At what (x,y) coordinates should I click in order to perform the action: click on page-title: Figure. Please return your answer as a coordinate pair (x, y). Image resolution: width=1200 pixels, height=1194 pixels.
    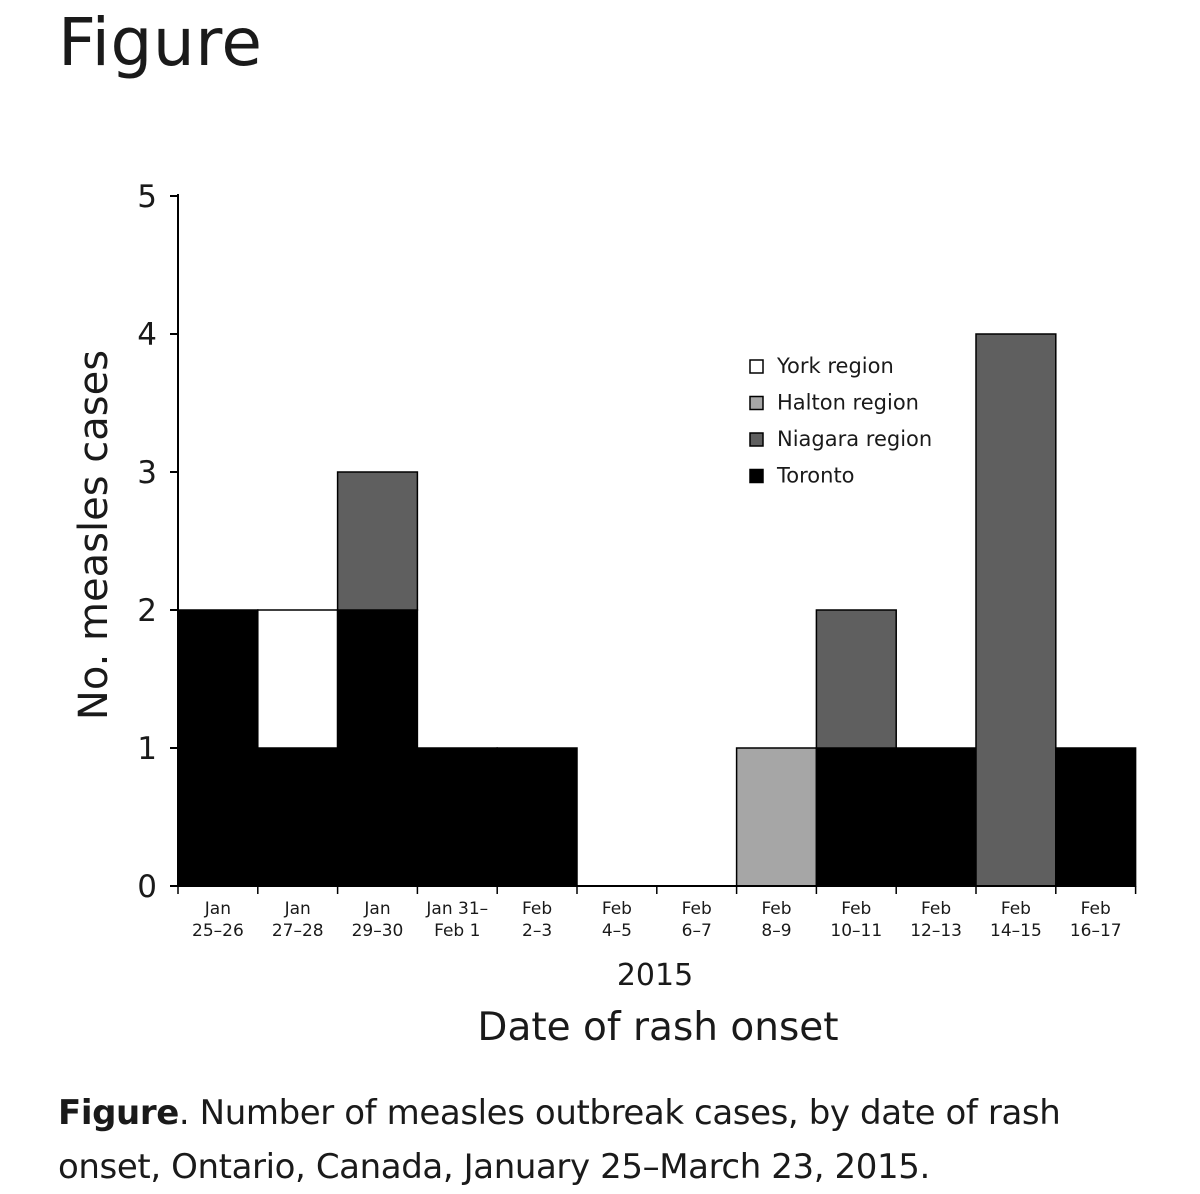
    Looking at the image, I should click on (160, 42).